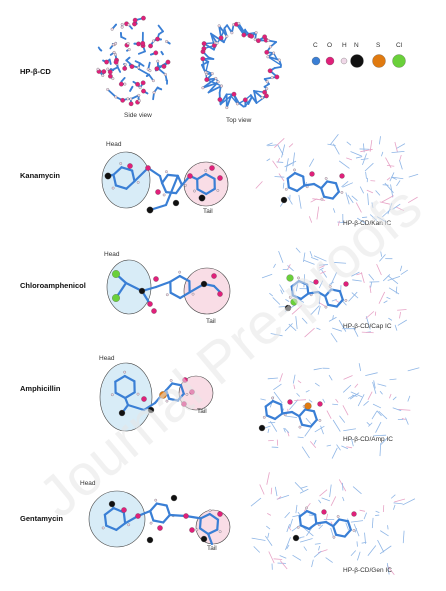 The width and height of the screenshot is (446, 591). What do you see at coordinates (368, 439) in the screenshot?
I see `ic-caption-amp: HP-β-CD/Amp IC` at bounding box center [368, 439].